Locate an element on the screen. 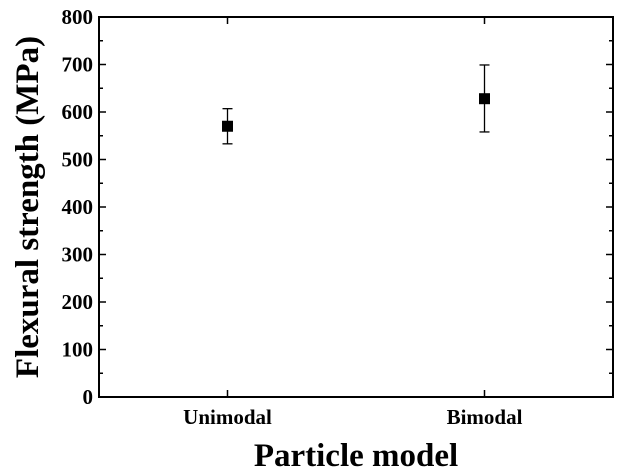  y-axis-title: Flexural strength (MPa) is located at coordinates (28, 207).